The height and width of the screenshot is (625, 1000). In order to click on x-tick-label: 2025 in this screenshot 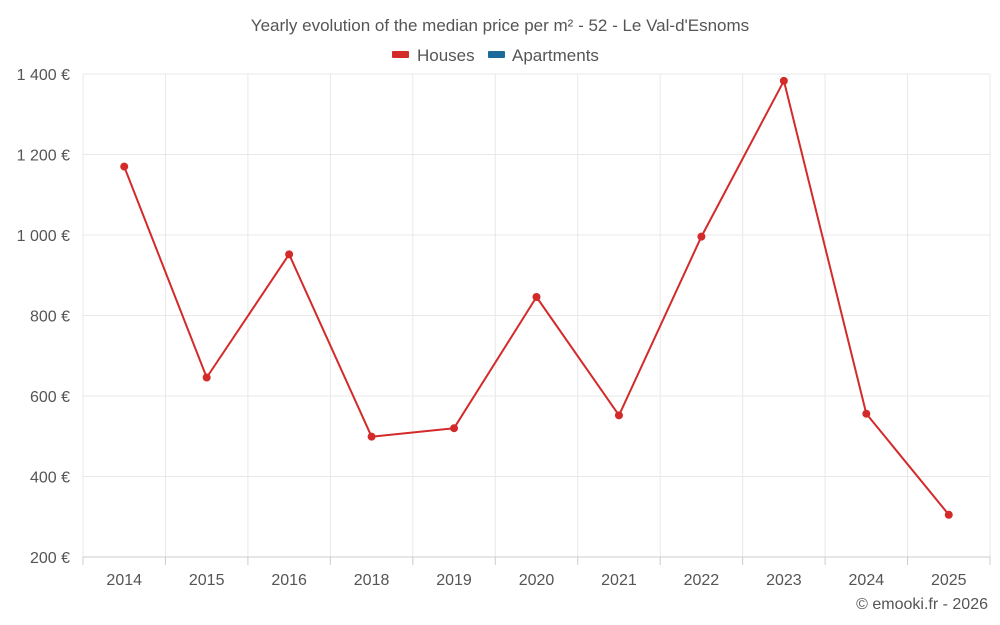, I will do `click(949, 580)`.